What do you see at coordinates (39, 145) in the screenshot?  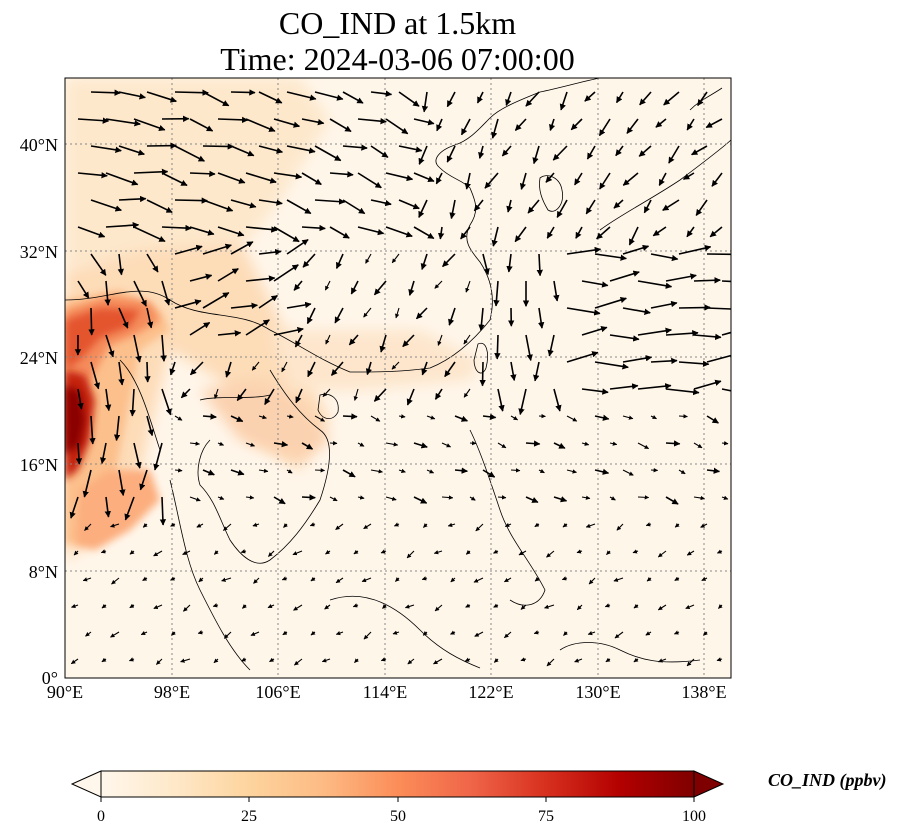 I see `y-tick-label: 40°N` at bounding box center [39, 145].